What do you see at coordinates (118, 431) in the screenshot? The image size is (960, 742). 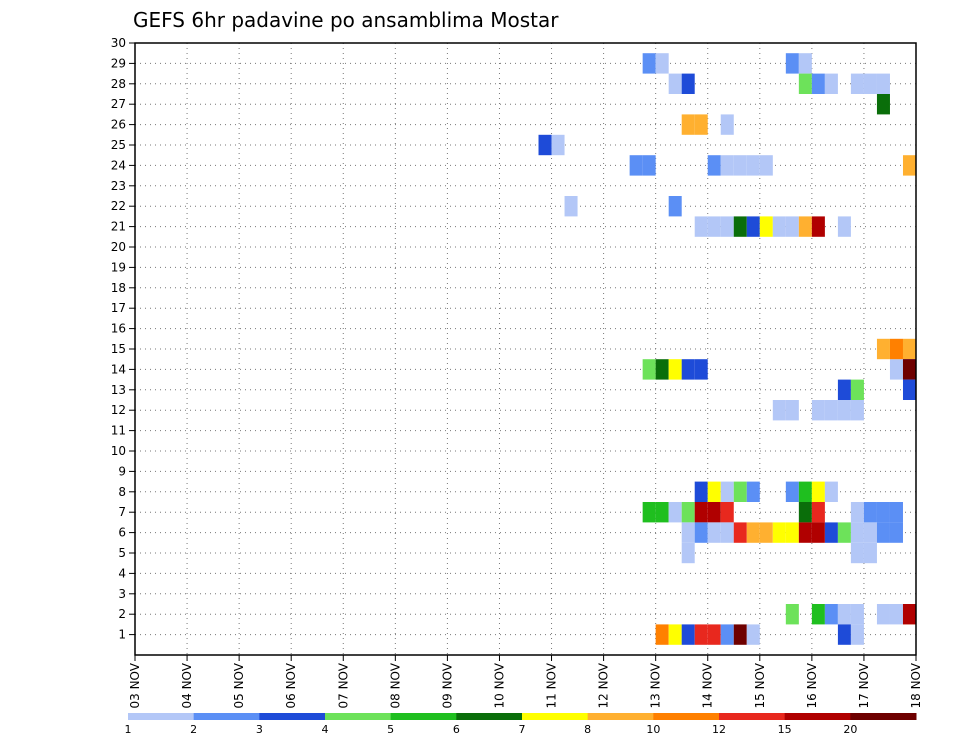 I see `y-tick-label: 11` at bounding box center [118, 431].